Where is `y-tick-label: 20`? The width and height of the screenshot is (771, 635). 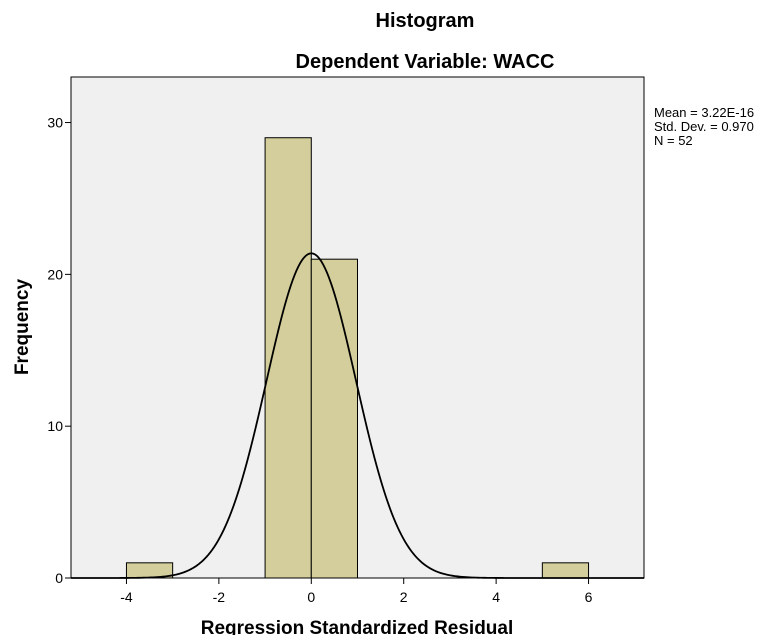 y-tick-label: 20 is located at coordinates (55, 274).